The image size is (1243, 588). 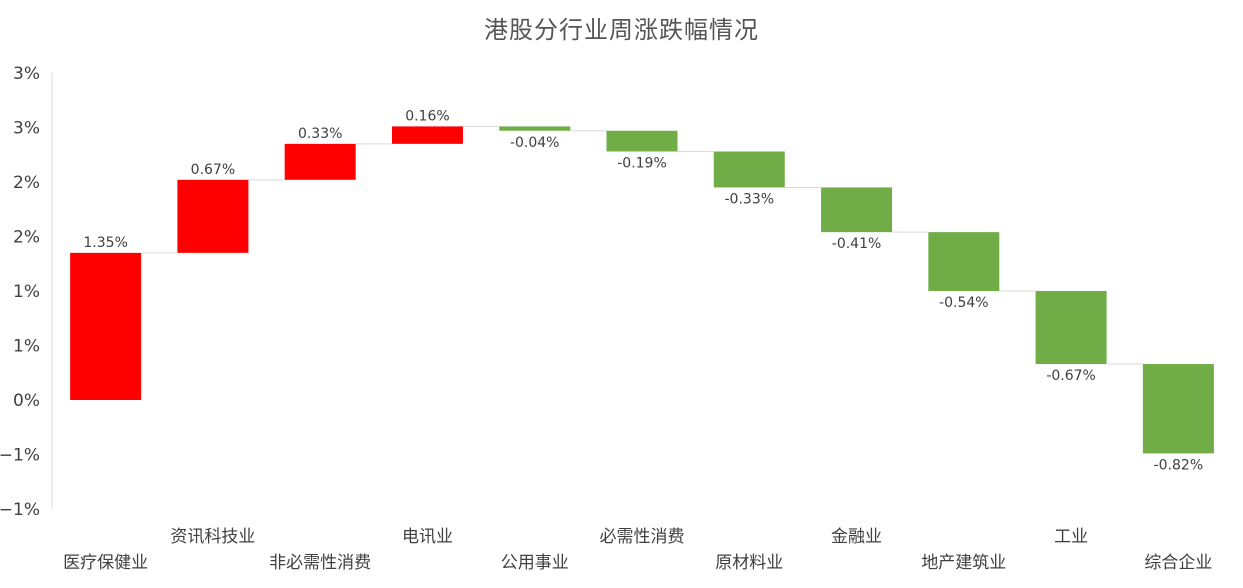 What do you see at coordinates (642, 163) in the screenshot?
I see `data-label: -0.19%` at bounding box center [642, 163].